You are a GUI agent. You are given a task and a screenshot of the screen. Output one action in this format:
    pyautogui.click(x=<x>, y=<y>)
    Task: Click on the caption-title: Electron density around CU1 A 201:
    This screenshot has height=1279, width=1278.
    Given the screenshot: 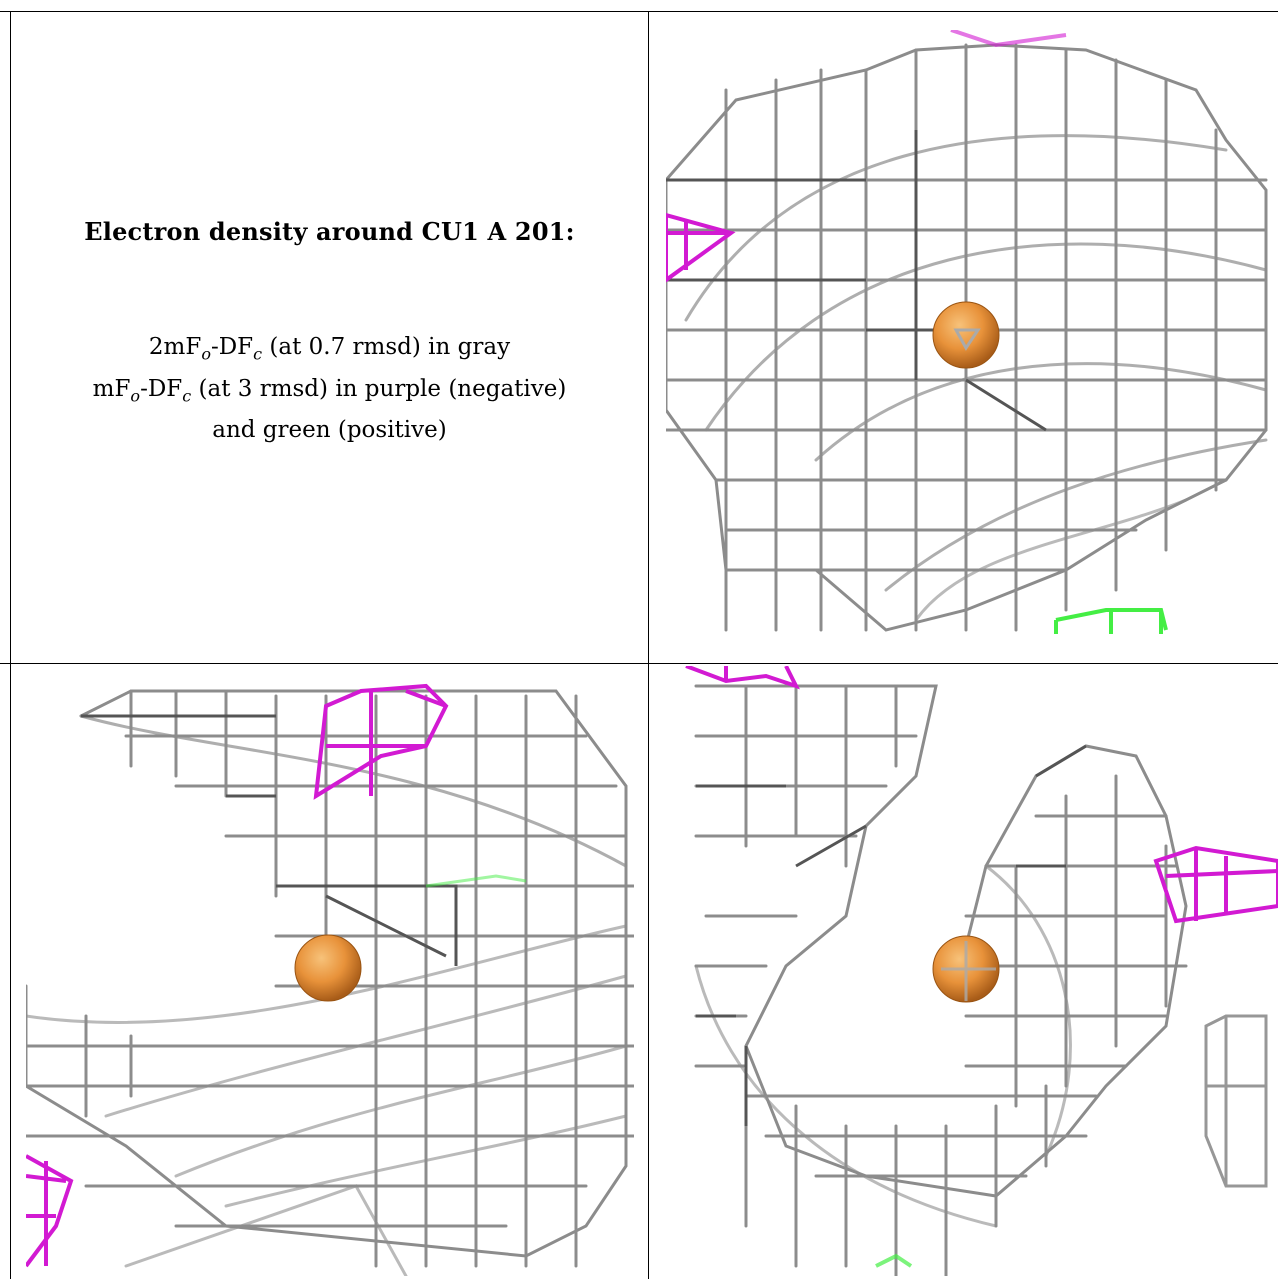 What is the action you would take?
    pyautogui.click(x=329, y=231)
    